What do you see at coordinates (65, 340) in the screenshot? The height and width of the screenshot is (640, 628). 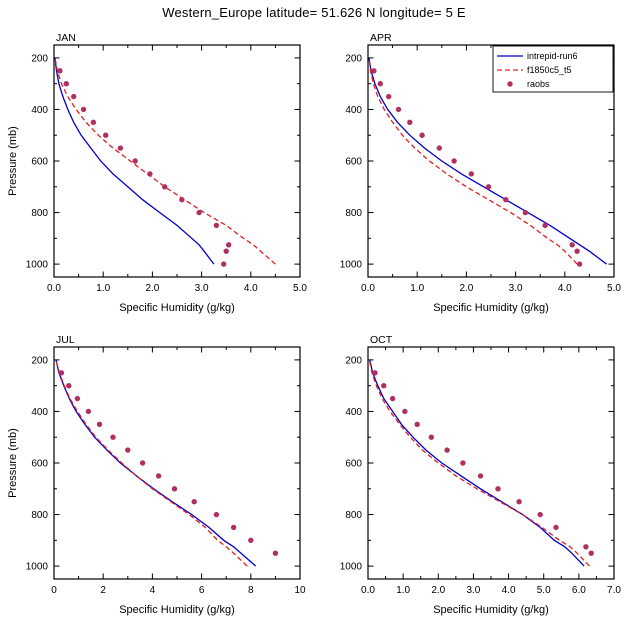 I see `panel-title: JUL` at bounding box center [65, 340].